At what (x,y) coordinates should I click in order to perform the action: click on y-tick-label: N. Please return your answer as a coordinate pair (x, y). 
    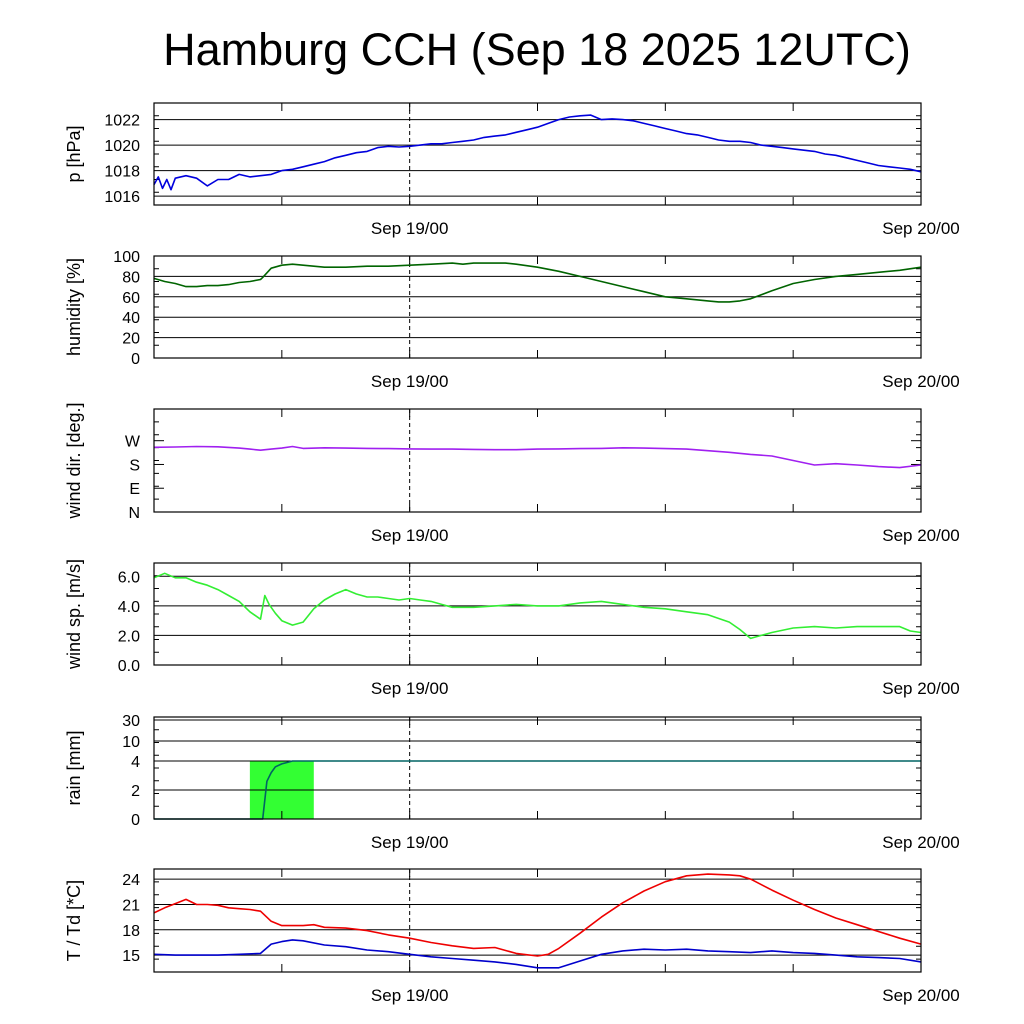
    Looking at the image, I should click on (134, 513).